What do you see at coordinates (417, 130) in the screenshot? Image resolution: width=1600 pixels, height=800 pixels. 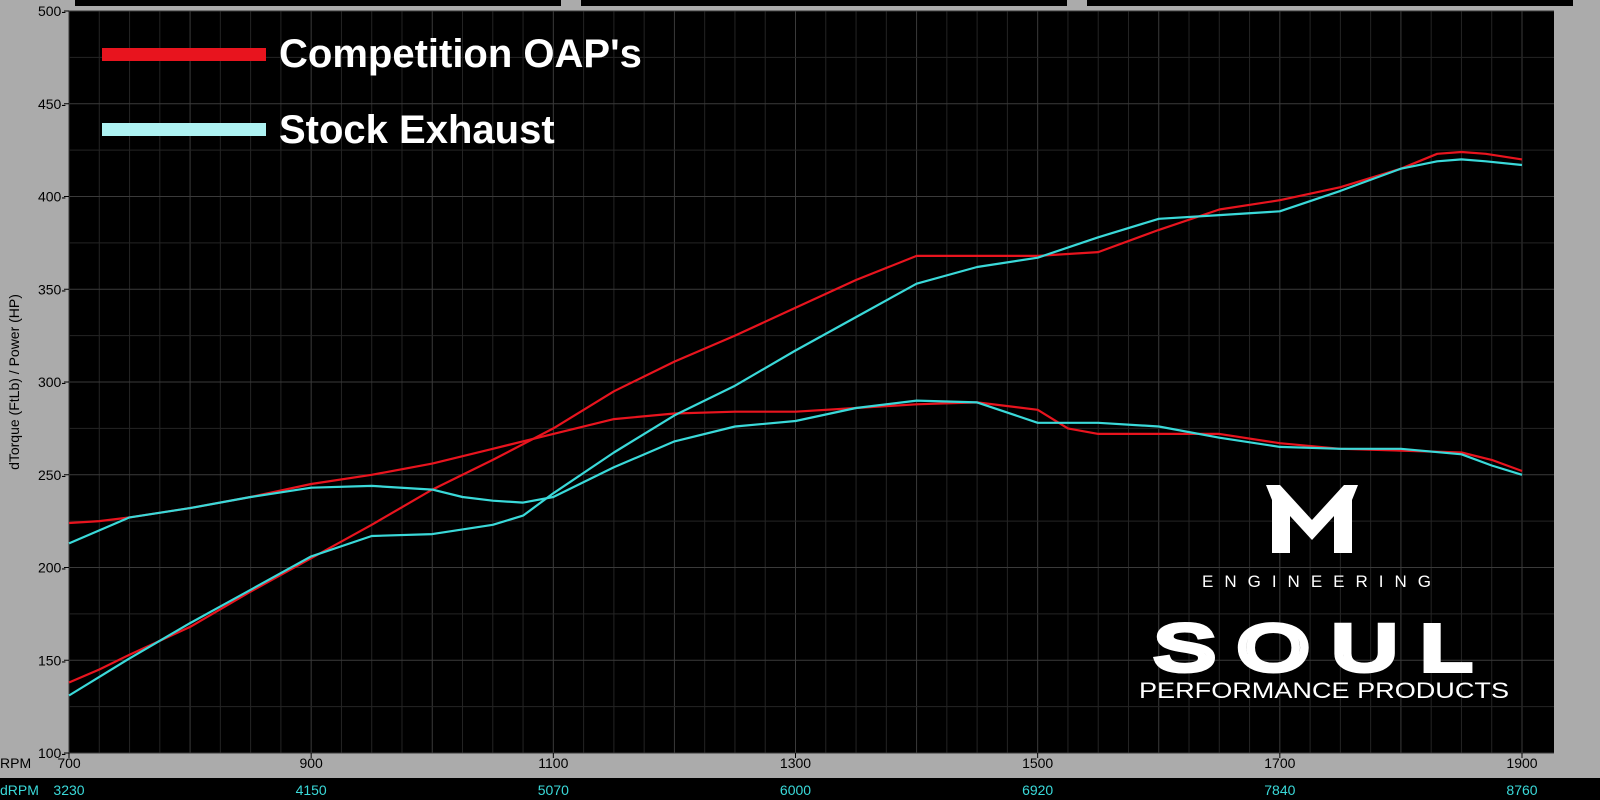 I see `legend-label-stock: Stock Exhaust` at bounding box center [417, 130].